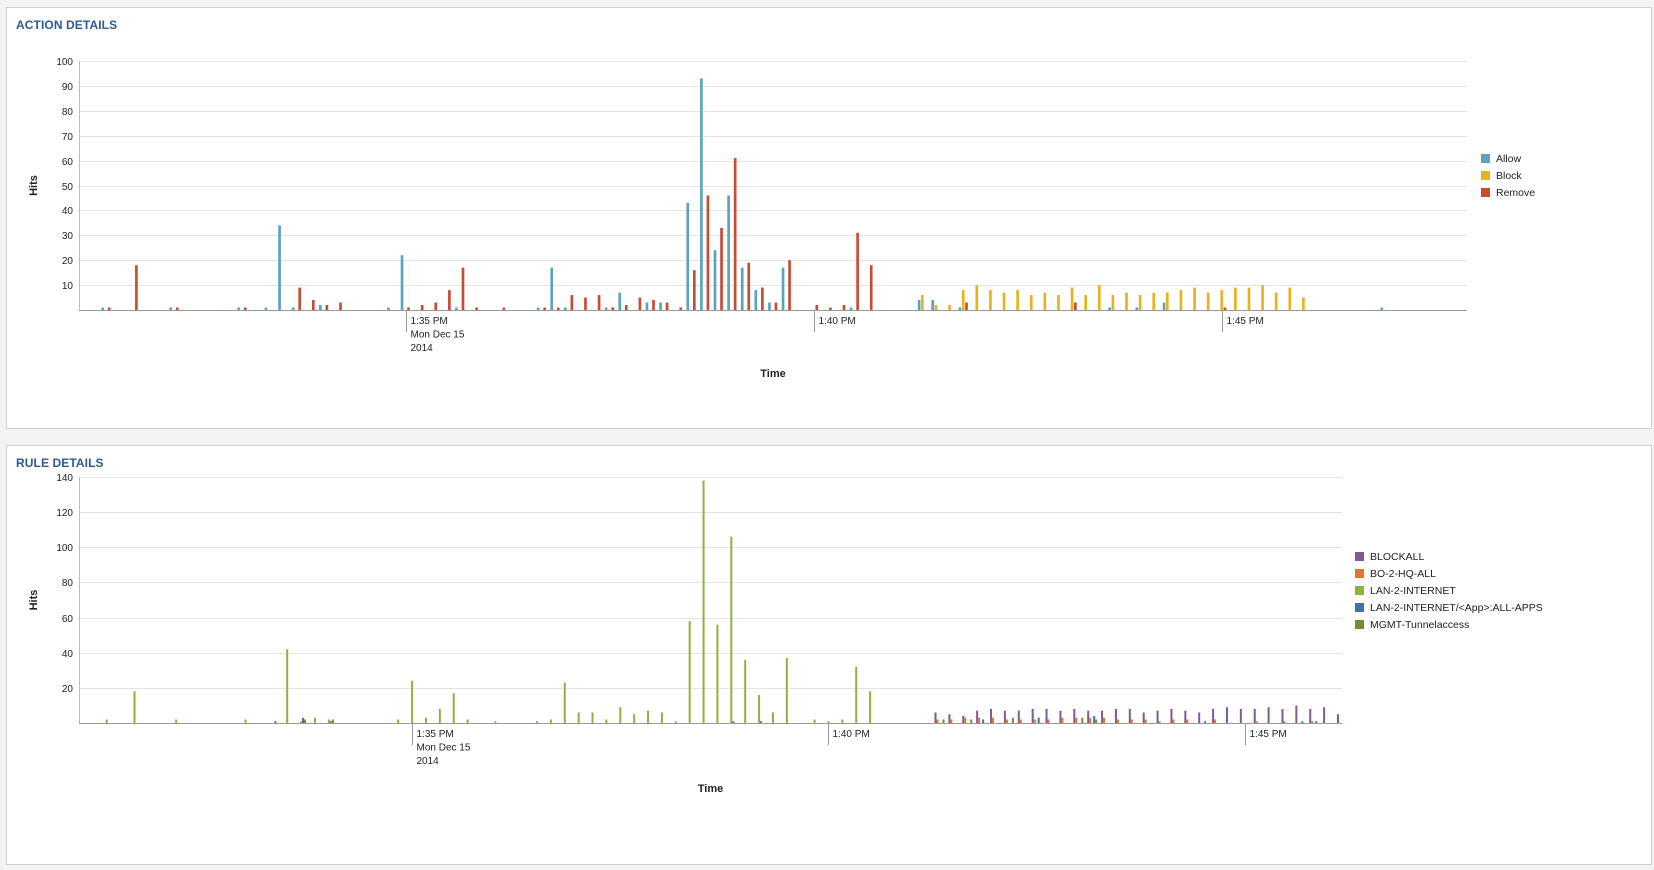 The image size is (1654, 870). Describe the element at coordinates (1395, 574) in the screenshot. I see `legend-item: BO-2-HQ-ALL` at that location.